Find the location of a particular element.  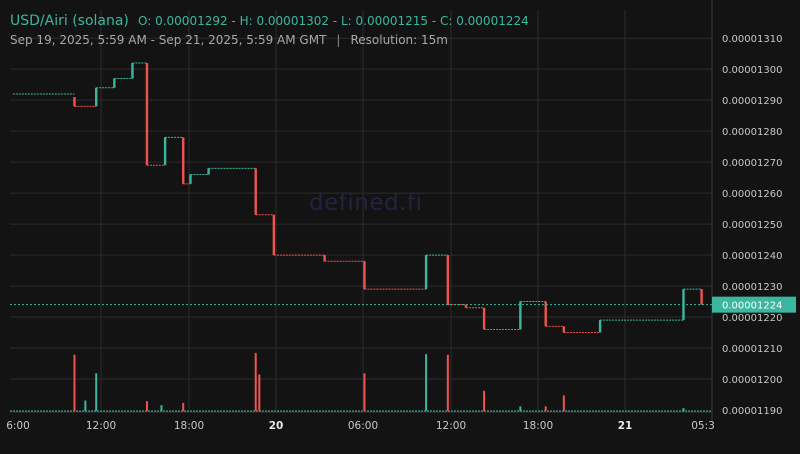

x-tick-label: 21 is located at coordinates (625, 426).